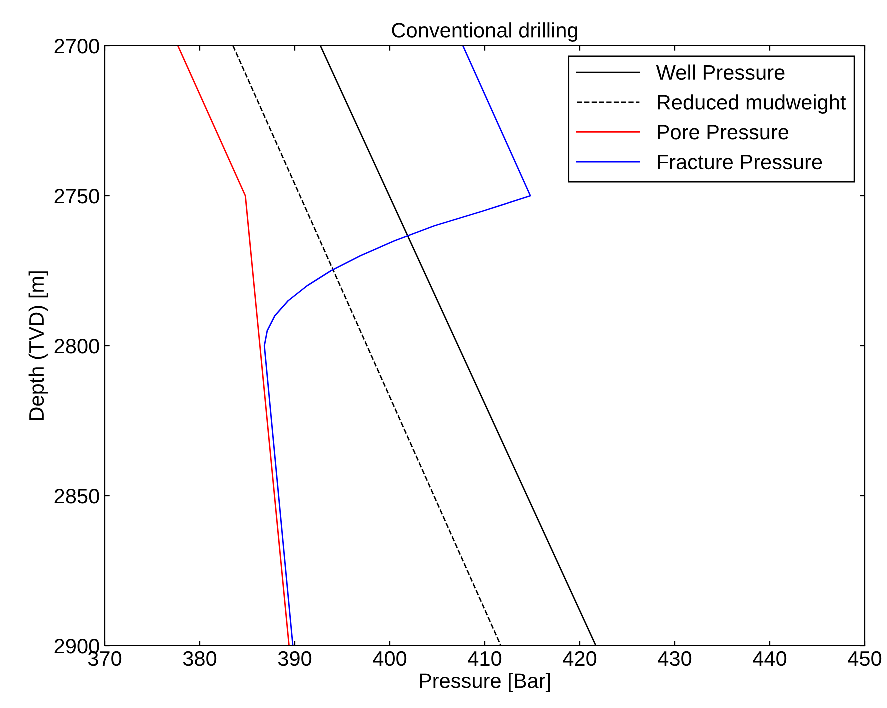 The width and height of the screenshot is (887, 708). Describe the element at coordinates (200, 658) in the screenshot. I see `x-tick-label: 380` at that location.